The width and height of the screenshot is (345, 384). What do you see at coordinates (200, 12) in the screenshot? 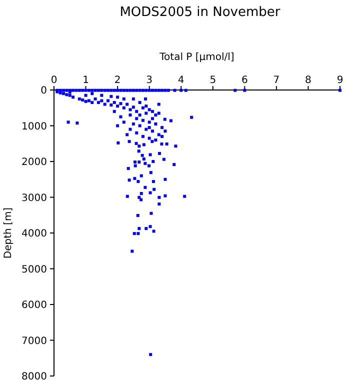
I see `chart-title: MODS2005 in November` at bounding box center [200, 12].